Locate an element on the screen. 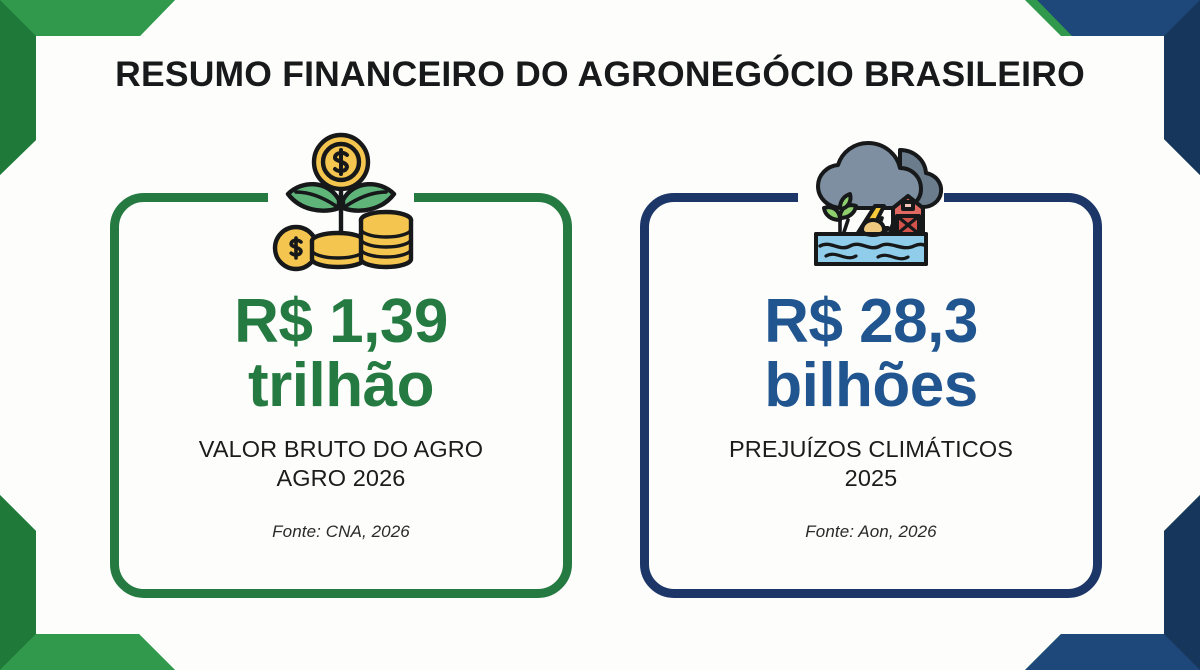 Image resolution: width=1200 pixels, height=670 pixels. stat-value: R$ 28,3 bilhões is located at coordinates (871, 354).